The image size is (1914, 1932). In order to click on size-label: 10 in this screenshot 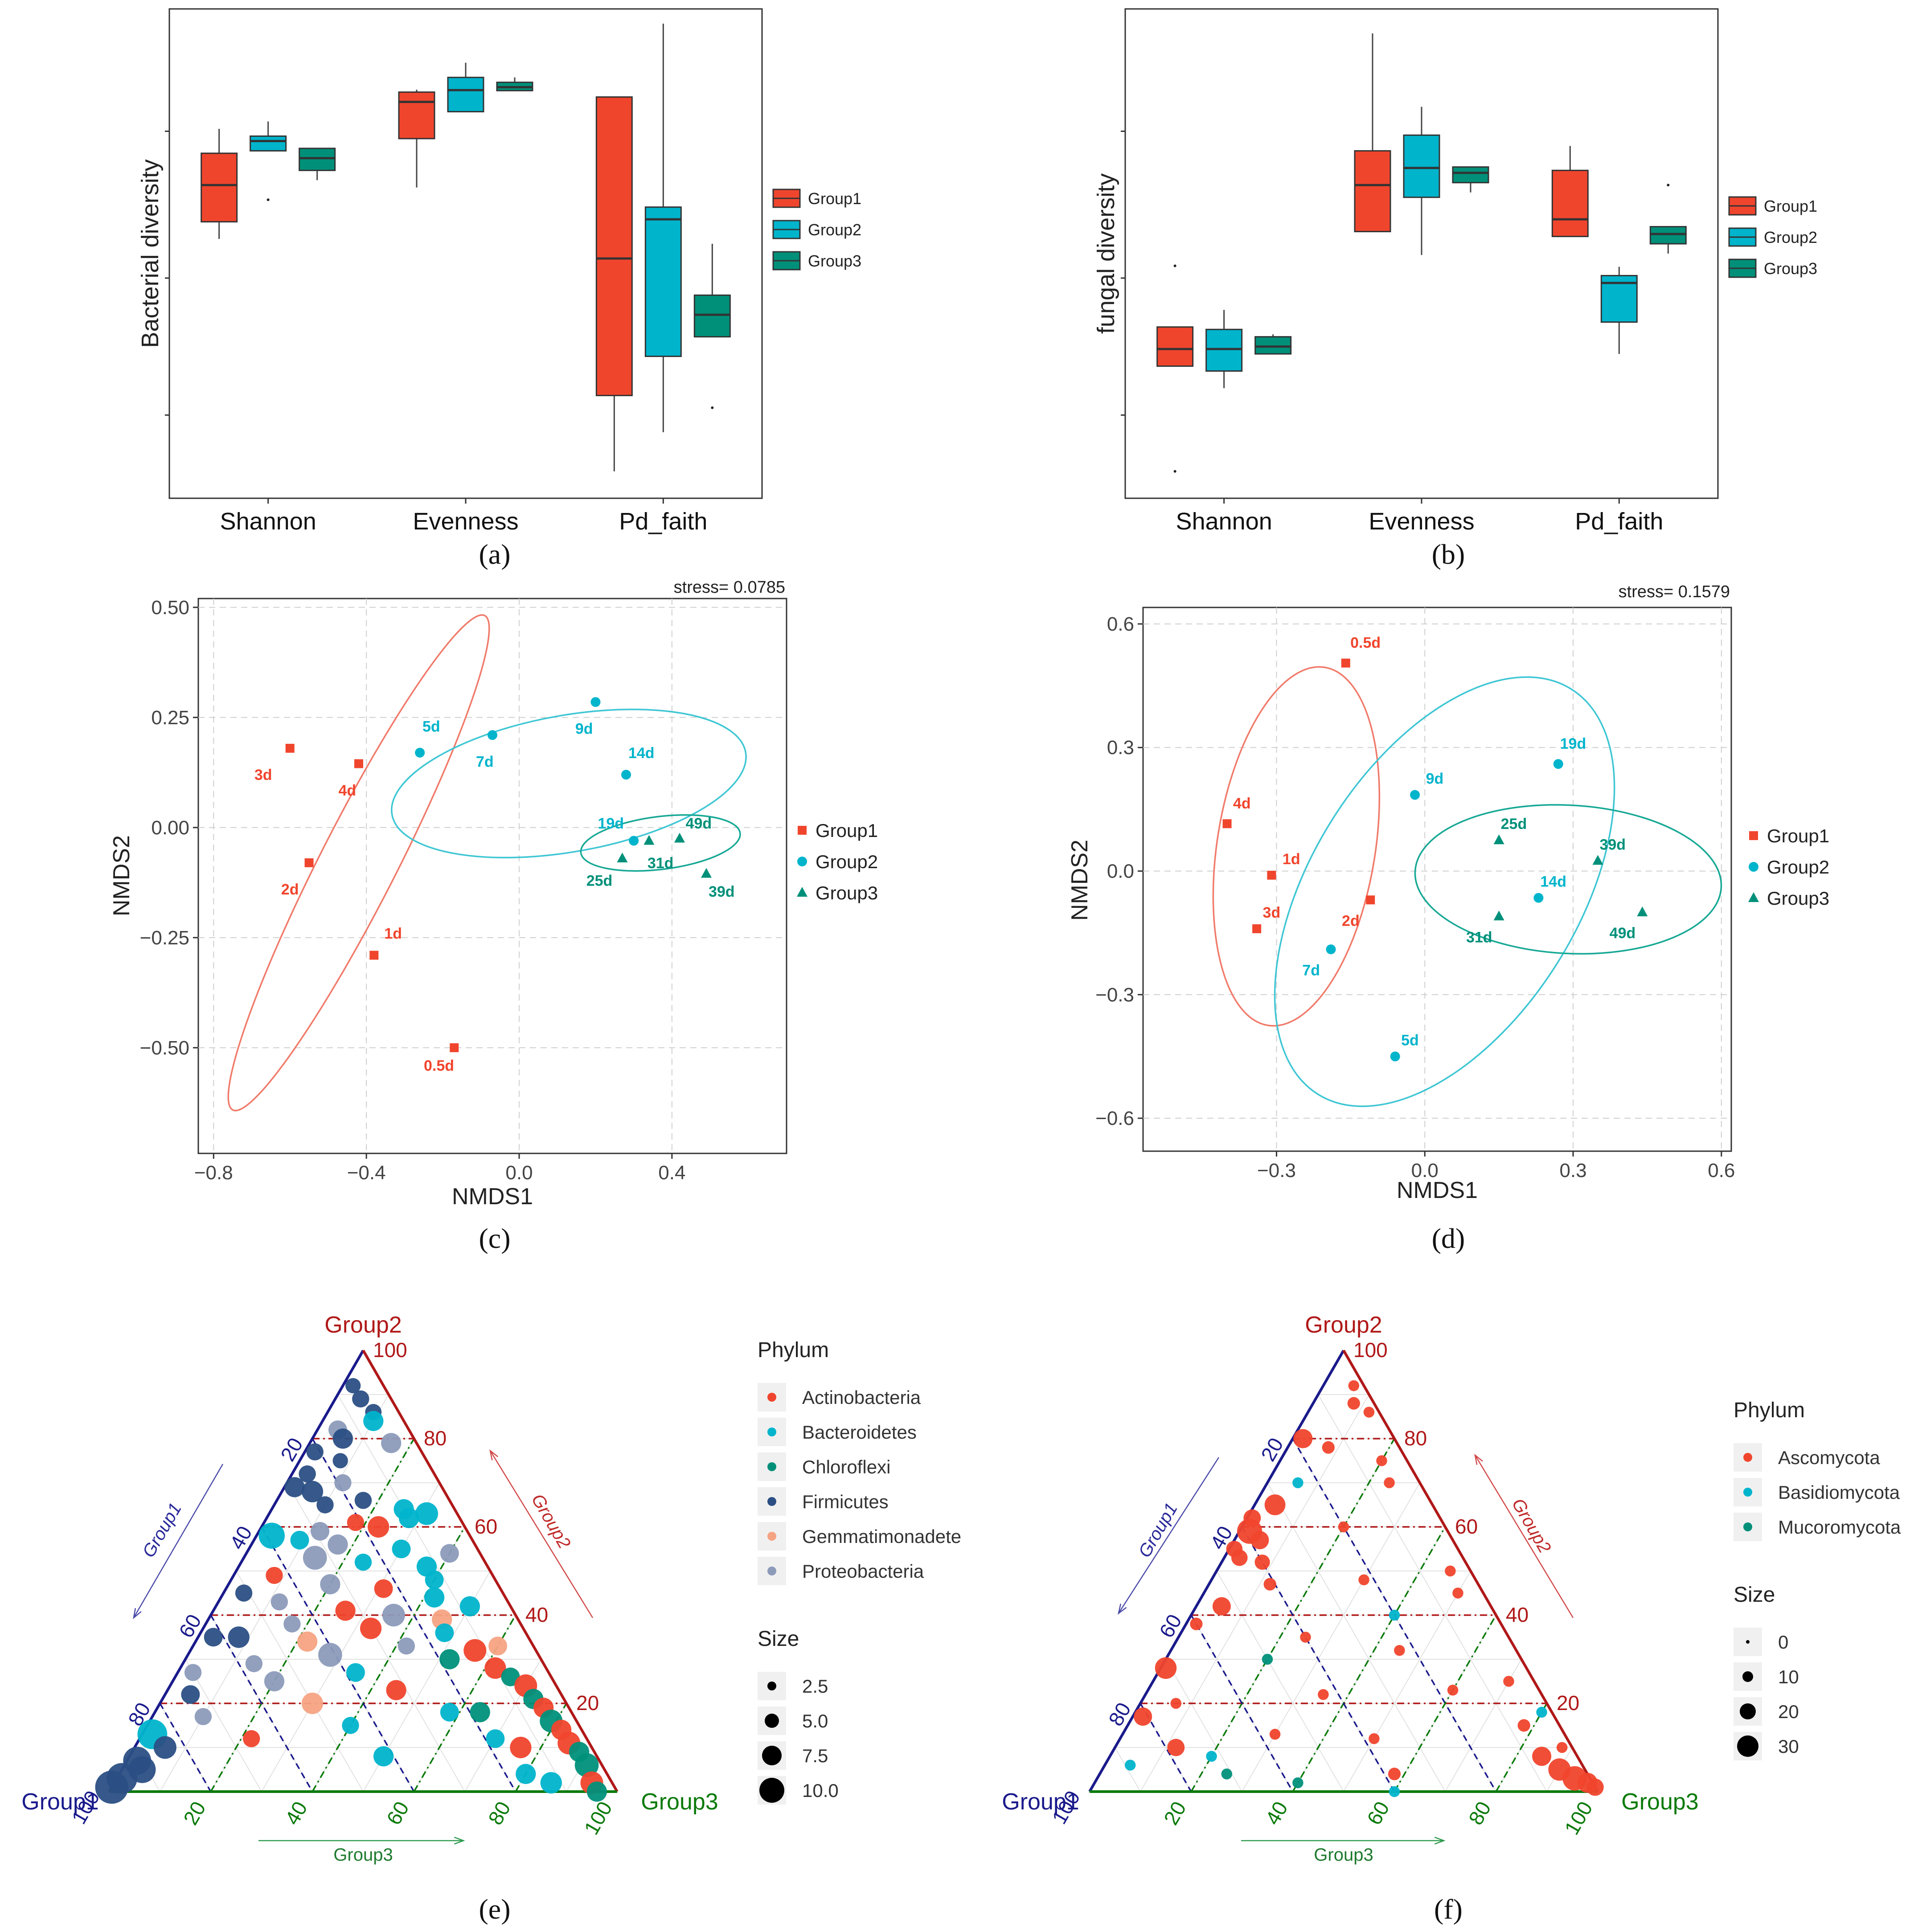, I will do `click(1788, 1677)`.